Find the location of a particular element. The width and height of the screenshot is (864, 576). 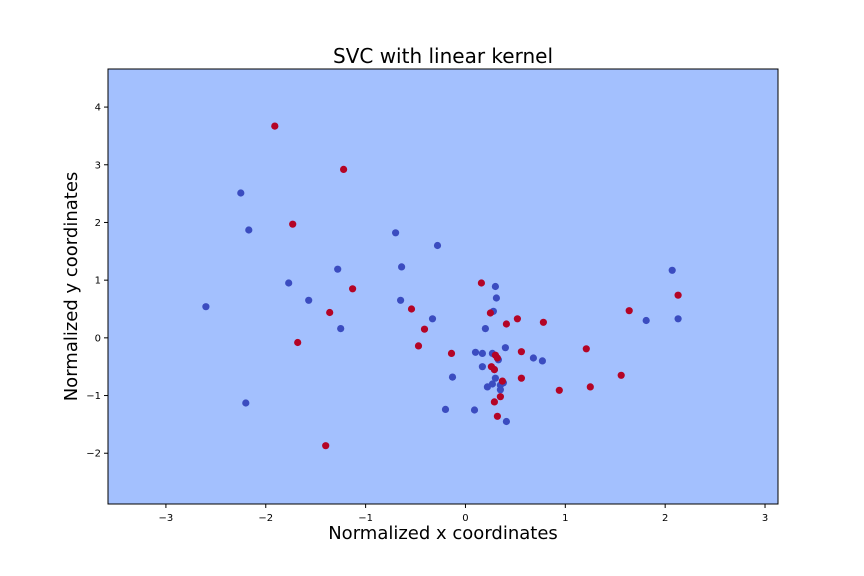

y-axis-label: Normalized y coordinates is located at coordinates (71, 287).